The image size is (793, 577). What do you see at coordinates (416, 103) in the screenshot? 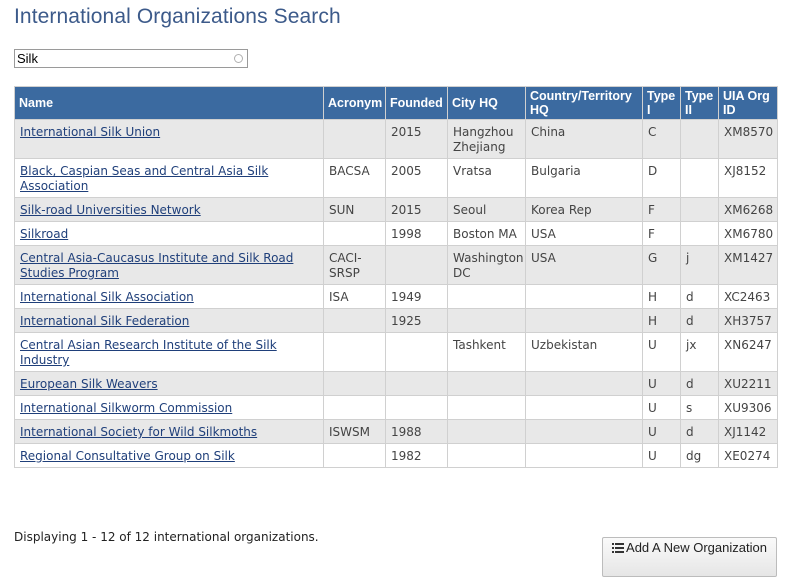
I see `column-header-founded: Founded` at bounding box center [416, 103].